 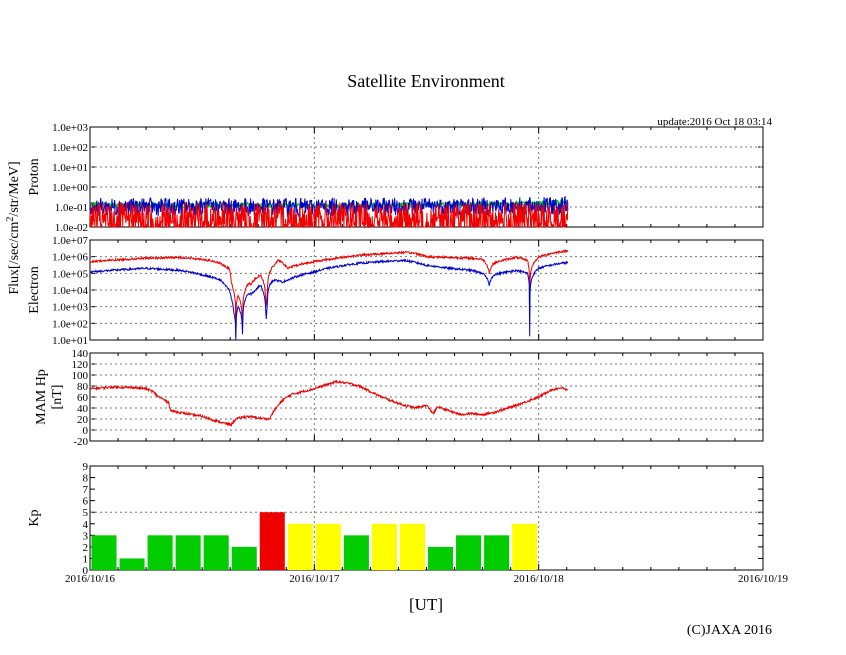 I want to click on copyright: (C)JAXA 2016, so click(x=729, y=630).